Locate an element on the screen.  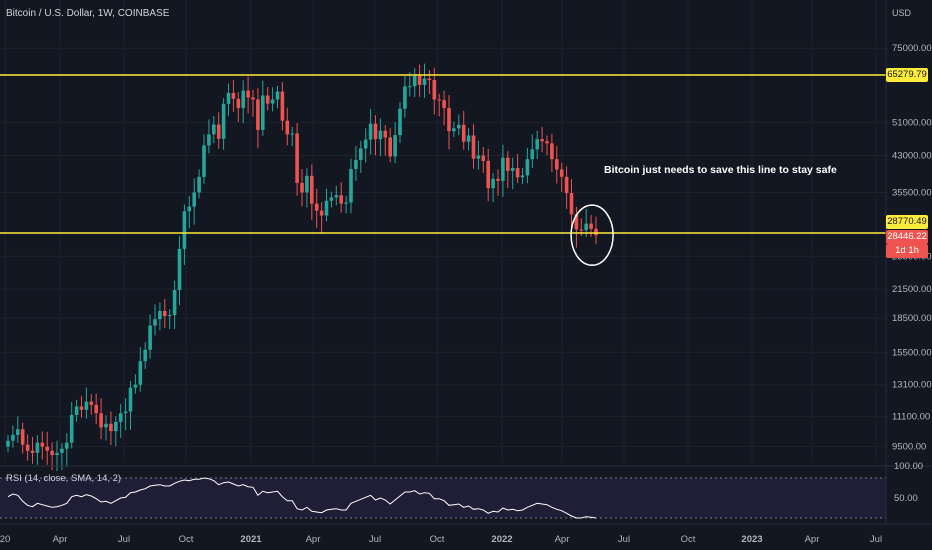
support-price-label: 28770.49 is located at coordinates (907, 222).